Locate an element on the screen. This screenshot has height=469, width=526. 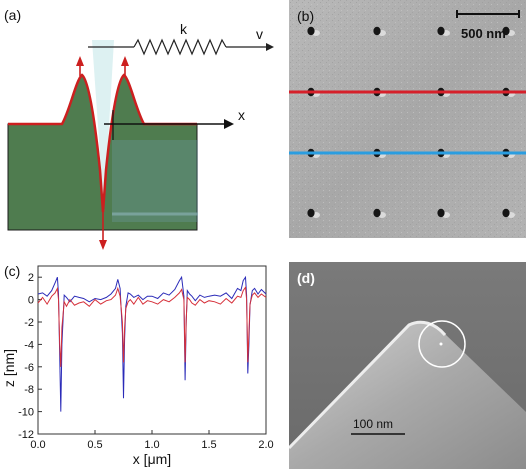
tip-body is located at coordinates (407, 395).